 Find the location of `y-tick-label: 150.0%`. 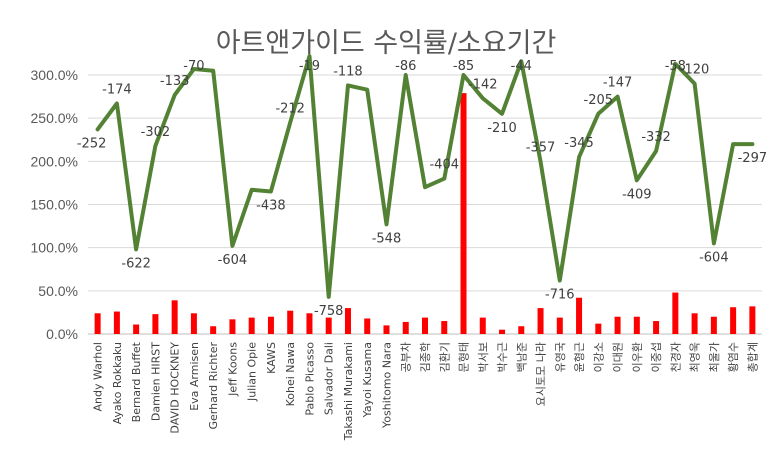

y-tick-label: 150.0% is located at coordinates (54, 205).